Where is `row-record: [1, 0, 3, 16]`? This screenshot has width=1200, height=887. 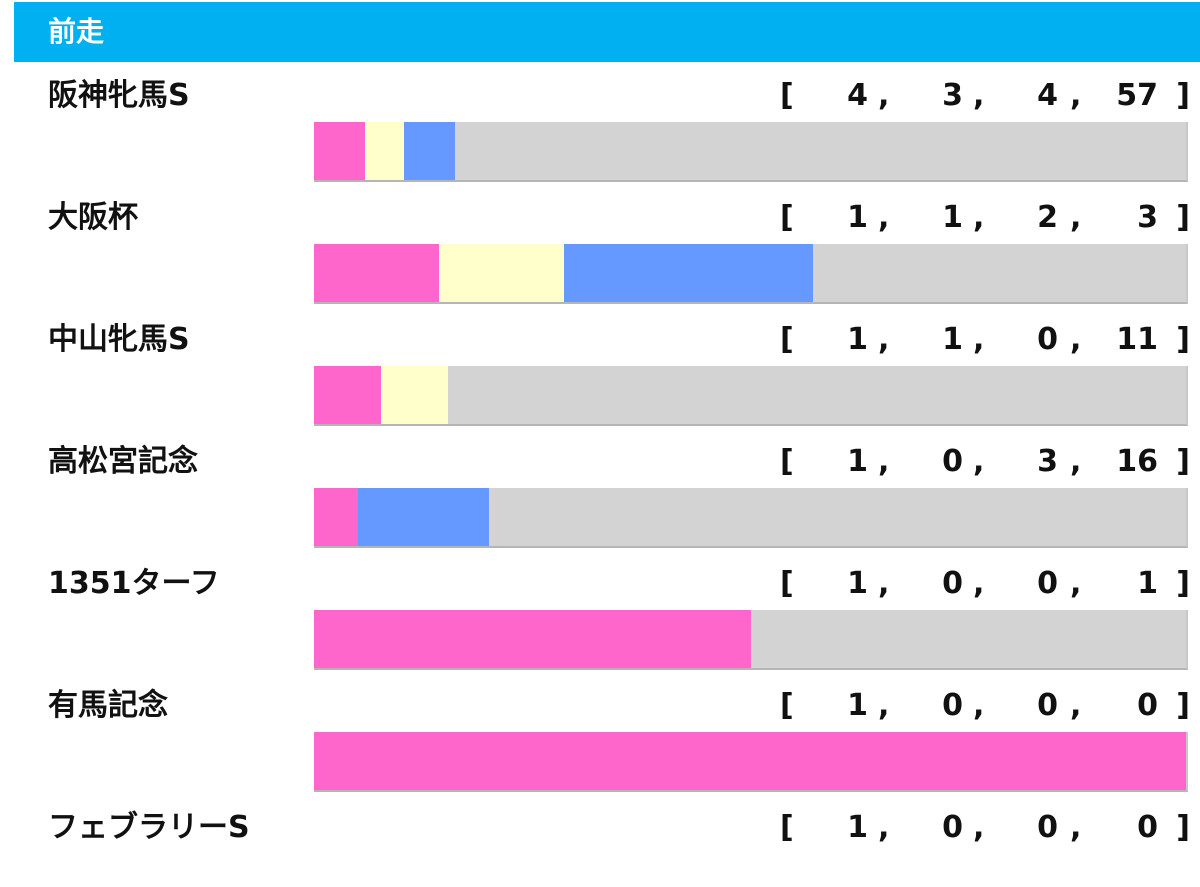 row-record: [1, 0, 3, 16] is located at coordinates (985, 462).